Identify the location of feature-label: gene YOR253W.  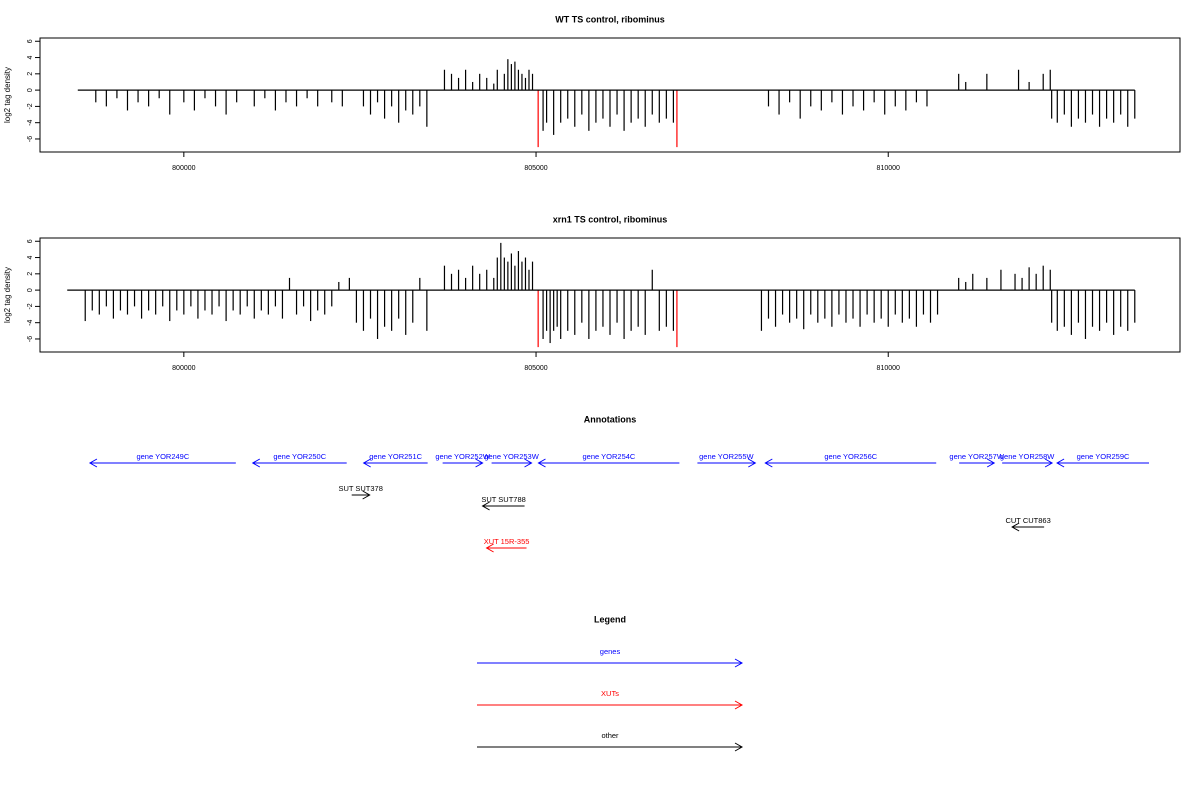
(511, 456).